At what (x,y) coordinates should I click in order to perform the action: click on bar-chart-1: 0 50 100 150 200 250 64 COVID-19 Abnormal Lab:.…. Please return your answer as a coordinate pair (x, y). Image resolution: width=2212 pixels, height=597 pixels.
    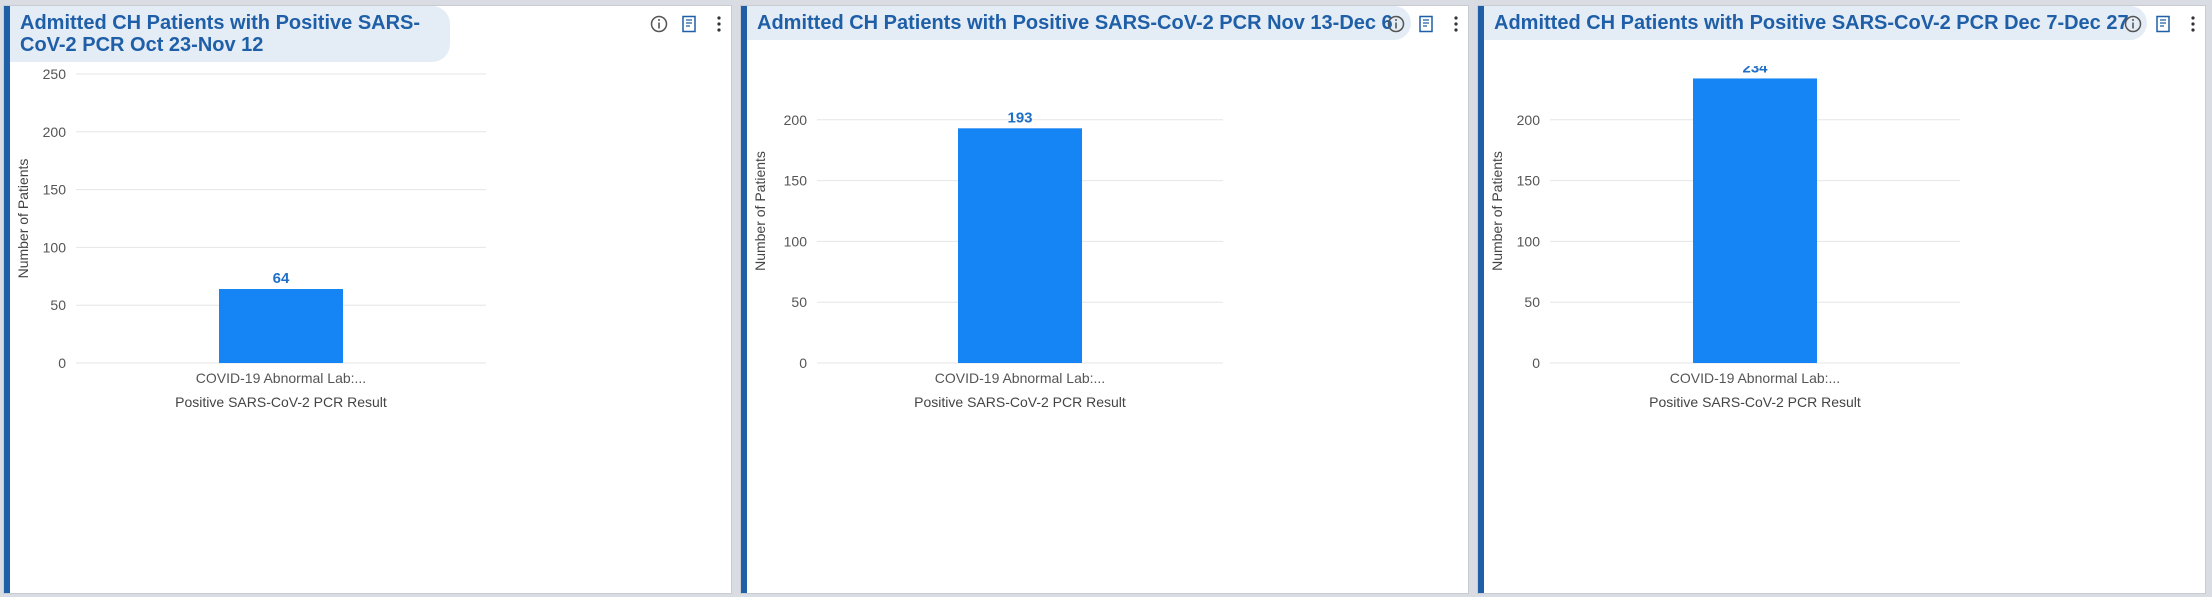
    Looking at the image, I should click on (250, 238).